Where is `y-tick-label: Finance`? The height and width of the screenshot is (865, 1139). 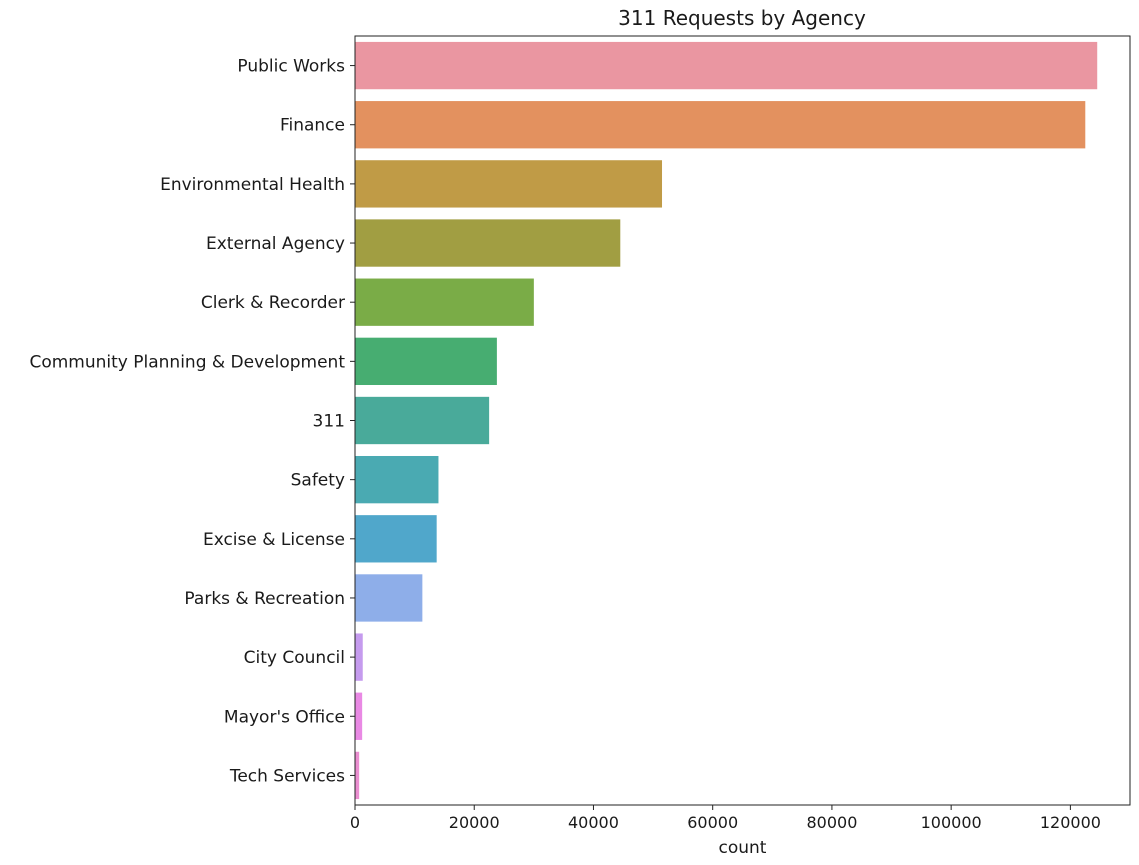 y-tick-label: Finance is located at coordinates (312, 126).